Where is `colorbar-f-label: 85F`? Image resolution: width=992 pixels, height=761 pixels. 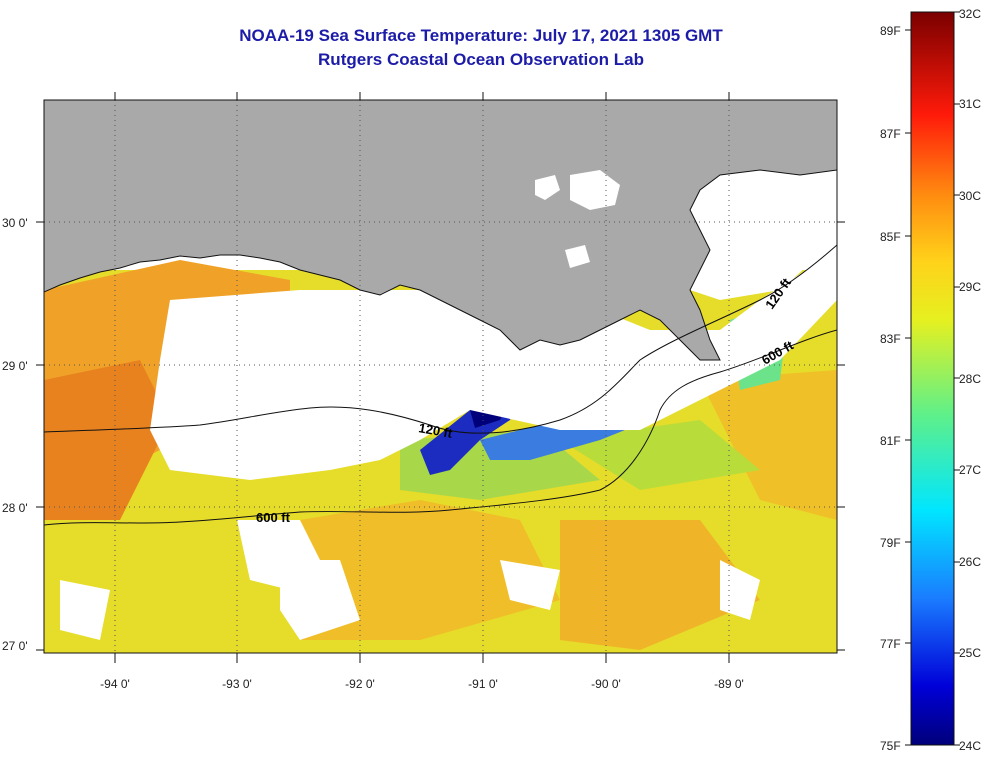 colorbar-f-label: 85F is located at coordinates (890, 237).